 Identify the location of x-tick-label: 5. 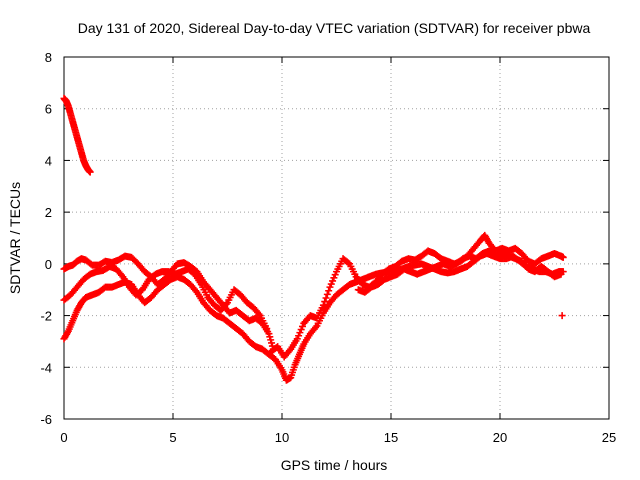
(172, 437).